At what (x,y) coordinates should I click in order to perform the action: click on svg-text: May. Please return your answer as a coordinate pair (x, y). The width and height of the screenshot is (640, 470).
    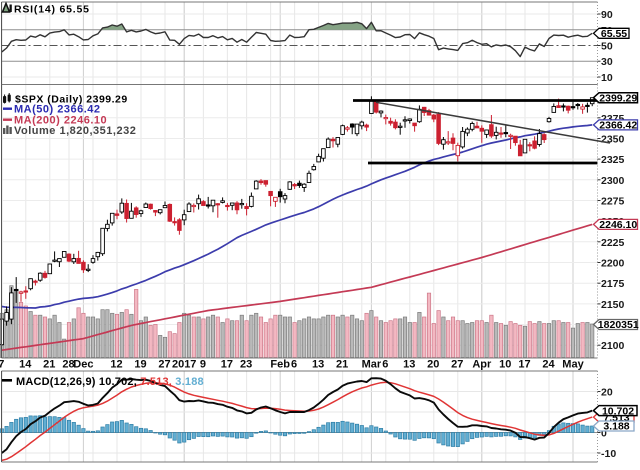
    Looking at the image, I should click on (573, 365).